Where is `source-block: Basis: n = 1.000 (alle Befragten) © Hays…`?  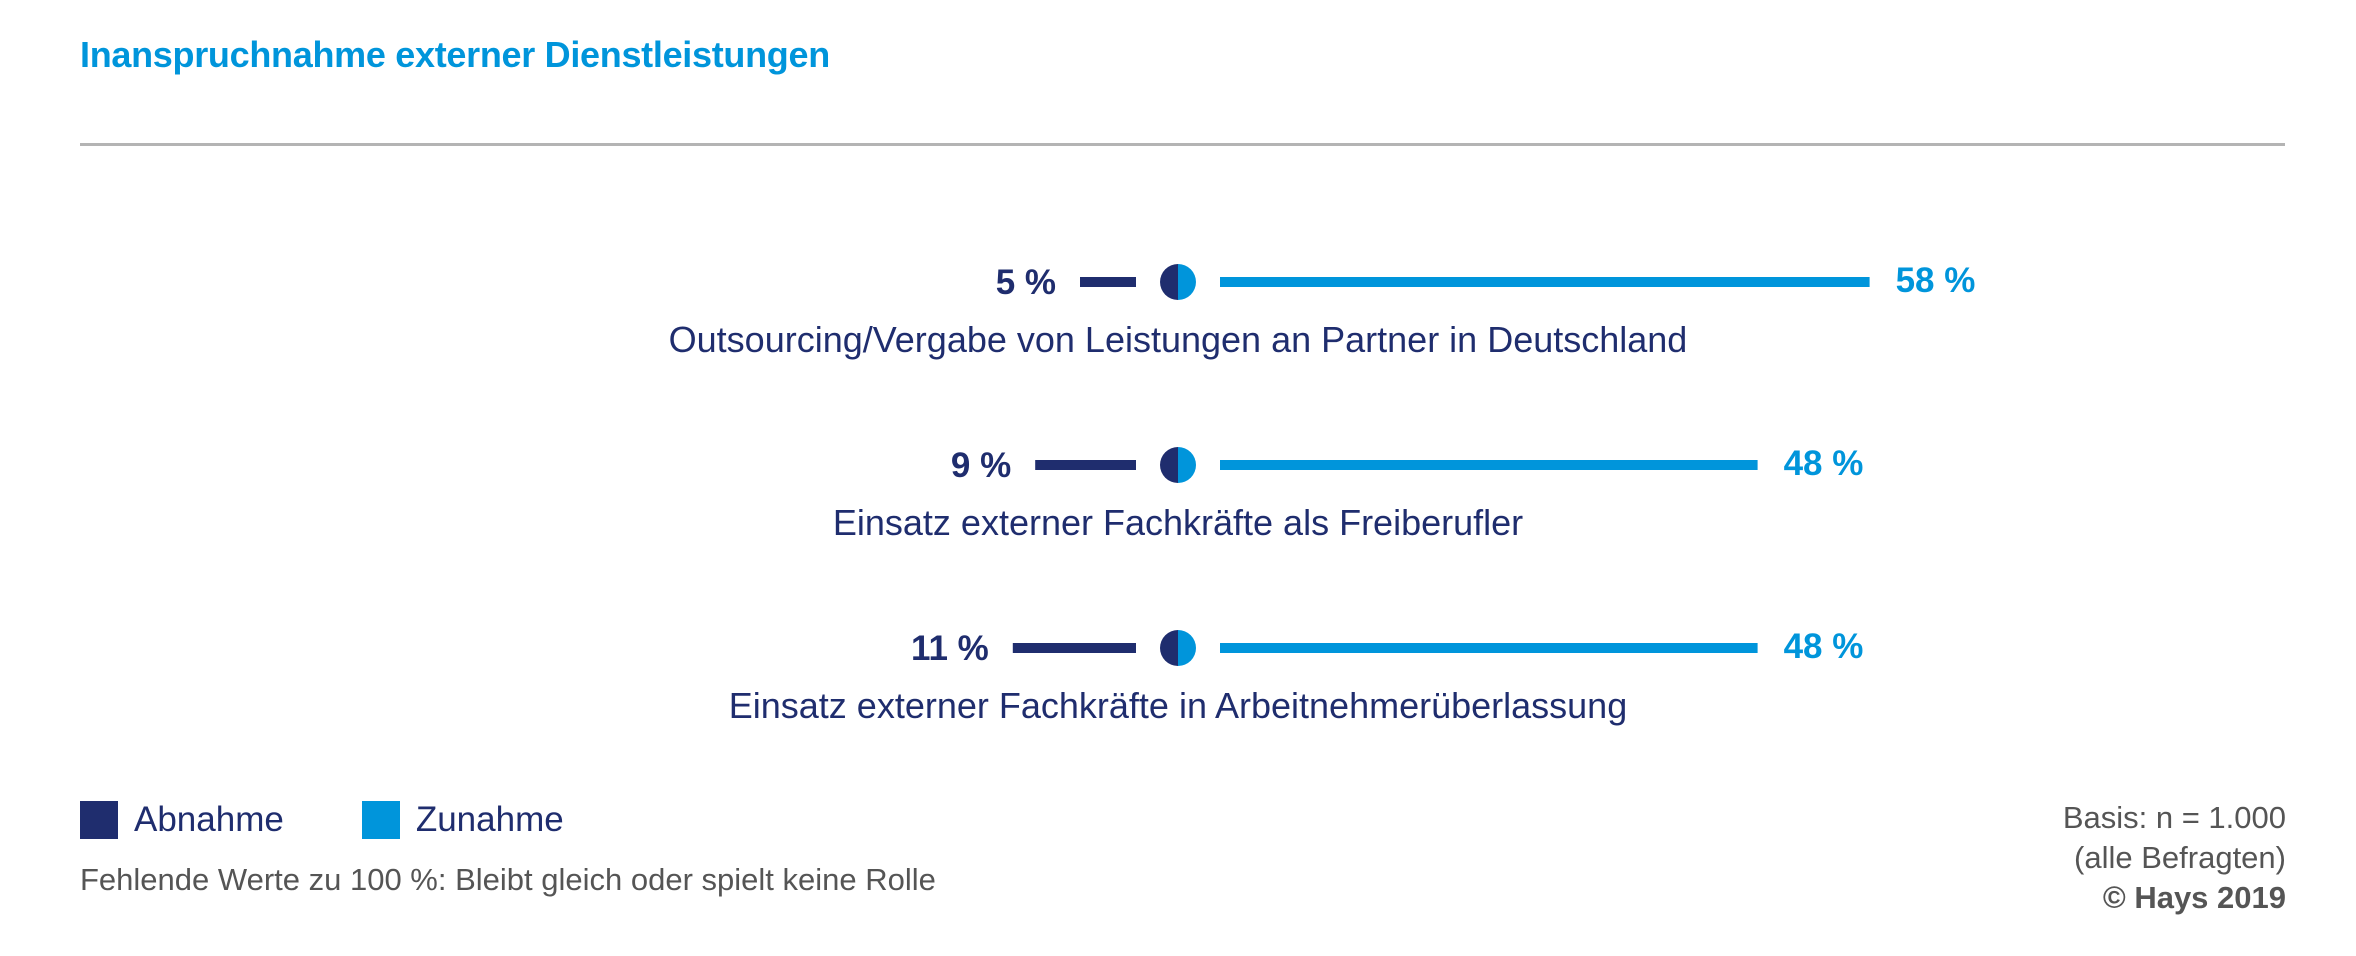 source-block: Basis: n = 1.000 (alle Befragten) © Hays… is located at coordinates (2174, 858).